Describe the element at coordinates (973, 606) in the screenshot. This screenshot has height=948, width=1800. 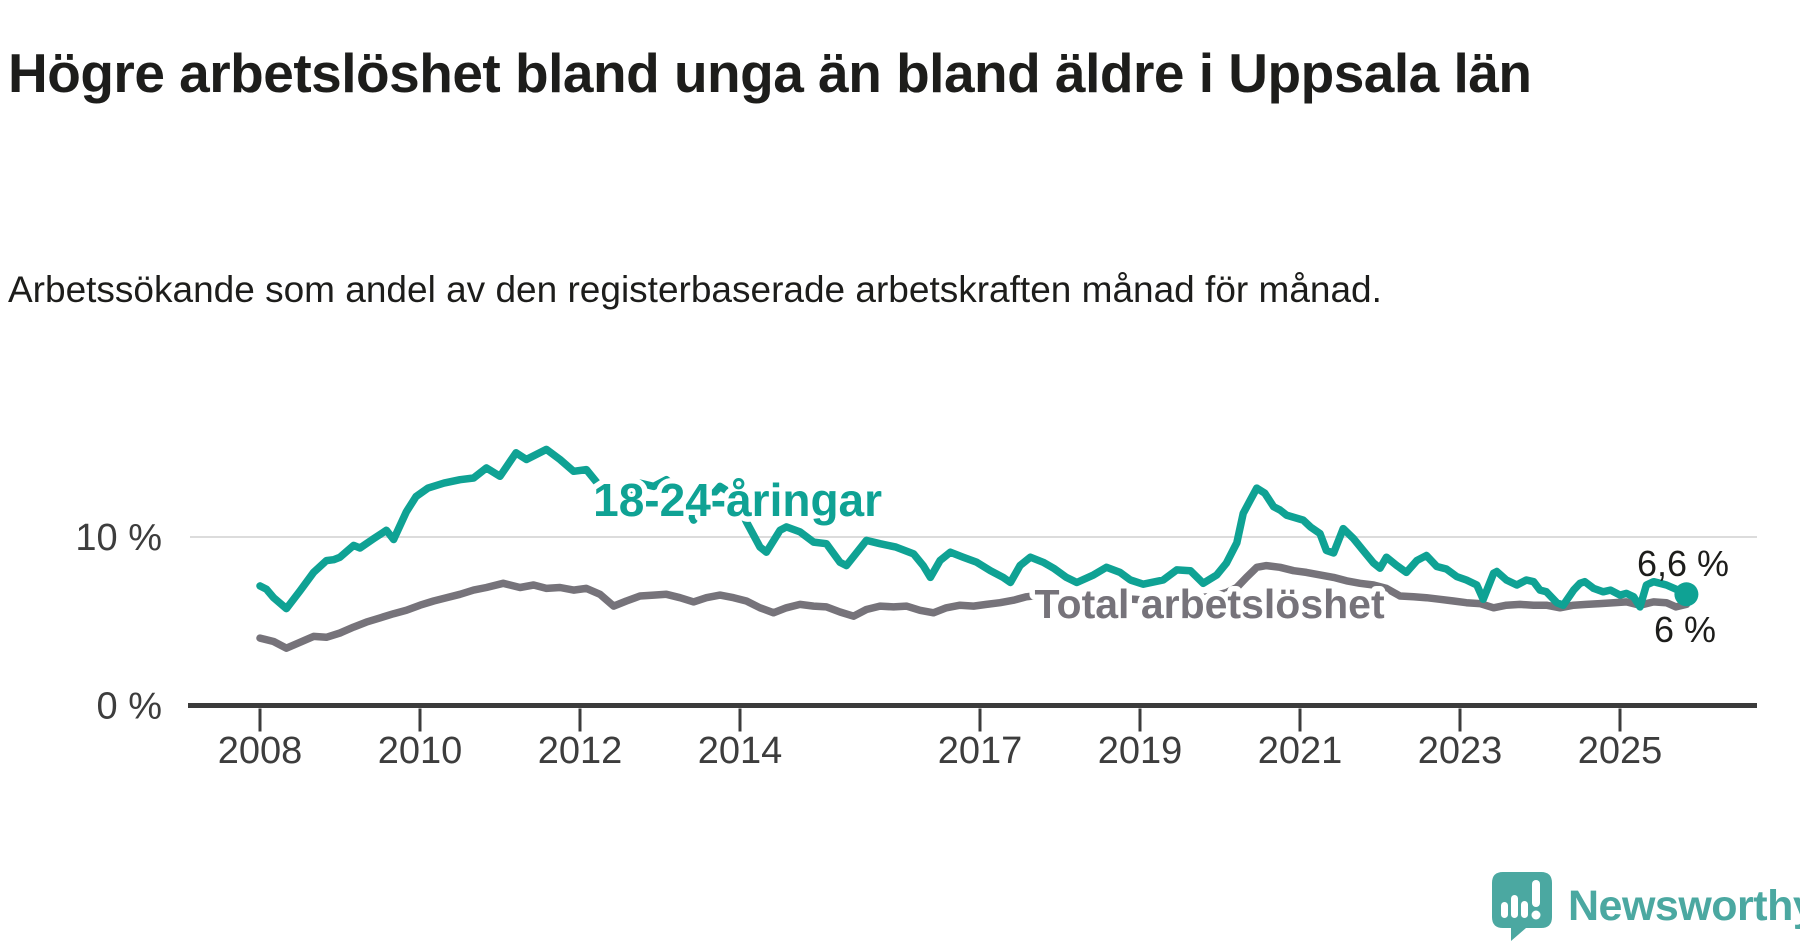
I see `series-line-total` at that location.